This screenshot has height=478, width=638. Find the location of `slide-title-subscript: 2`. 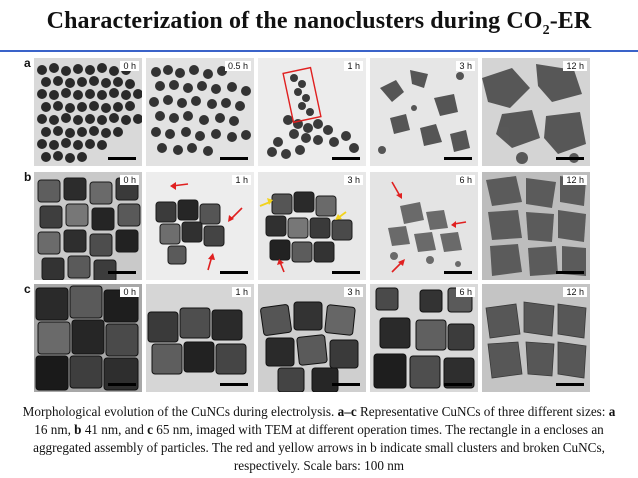

slide-title-subscript: 2 is located at coordinates (546, 30).